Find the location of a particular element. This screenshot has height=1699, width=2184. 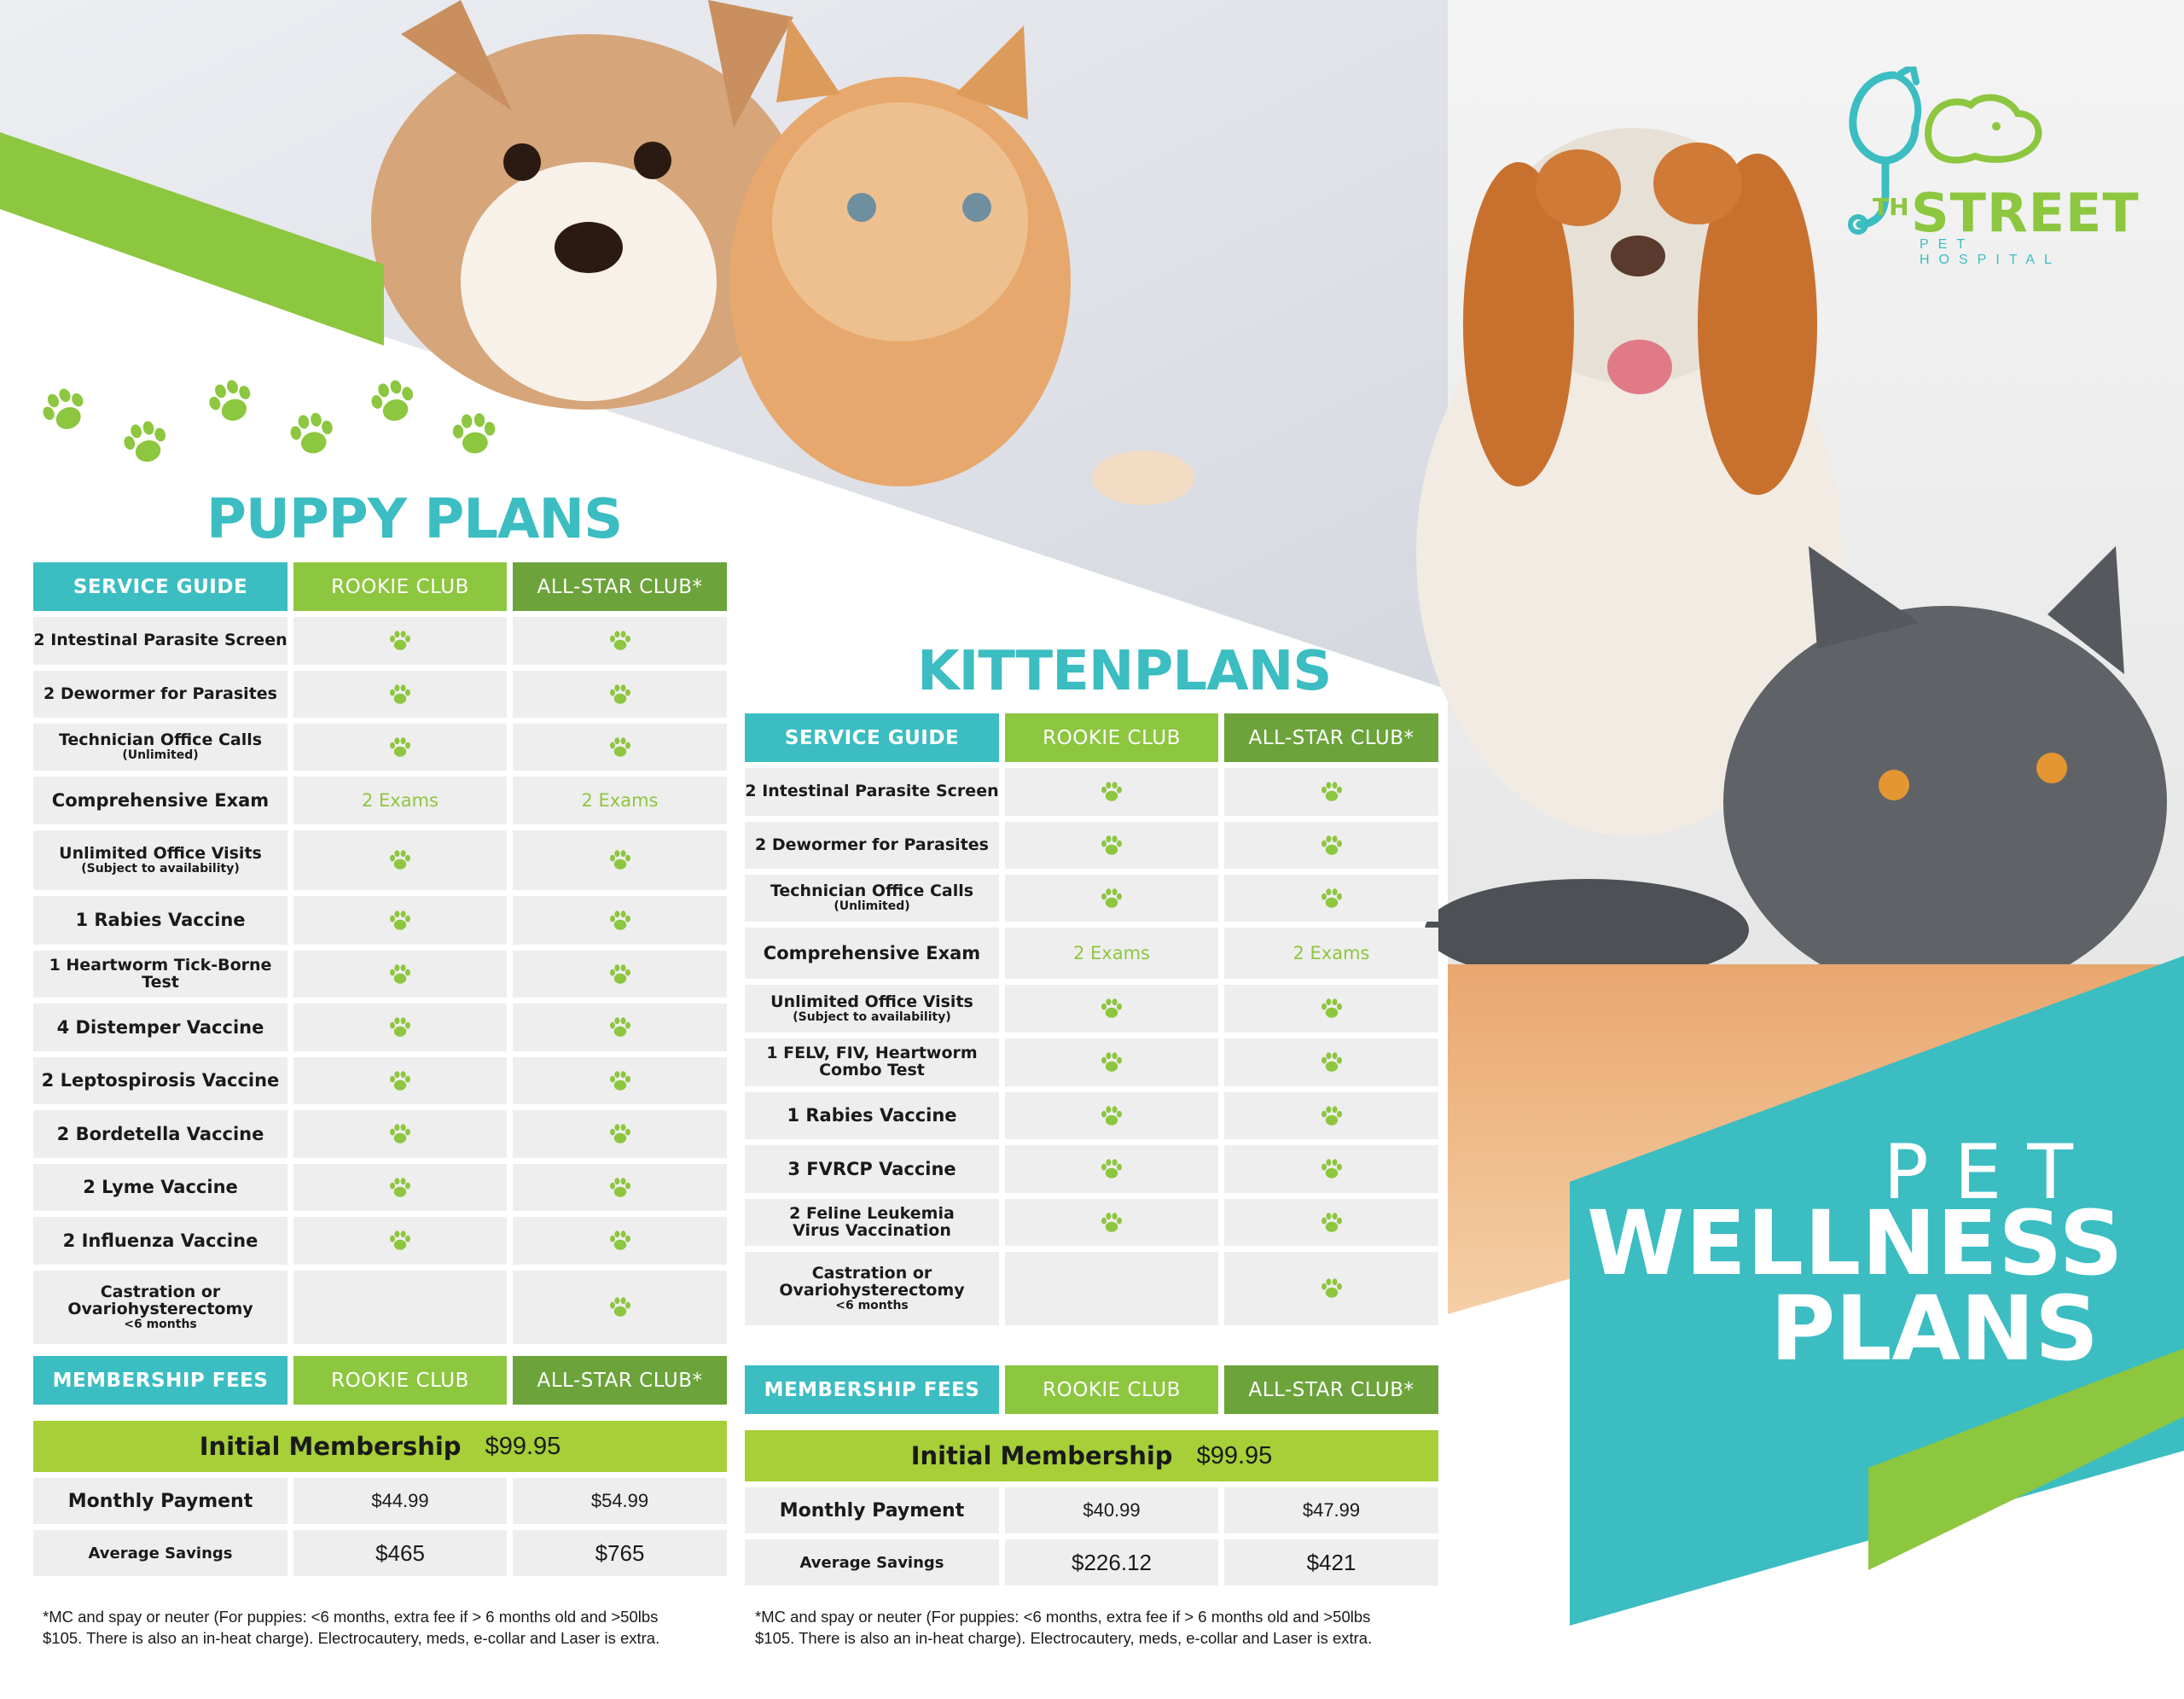

service-label: 2 Leptospirosis Vaccine is located at coordinates (161, 1080).